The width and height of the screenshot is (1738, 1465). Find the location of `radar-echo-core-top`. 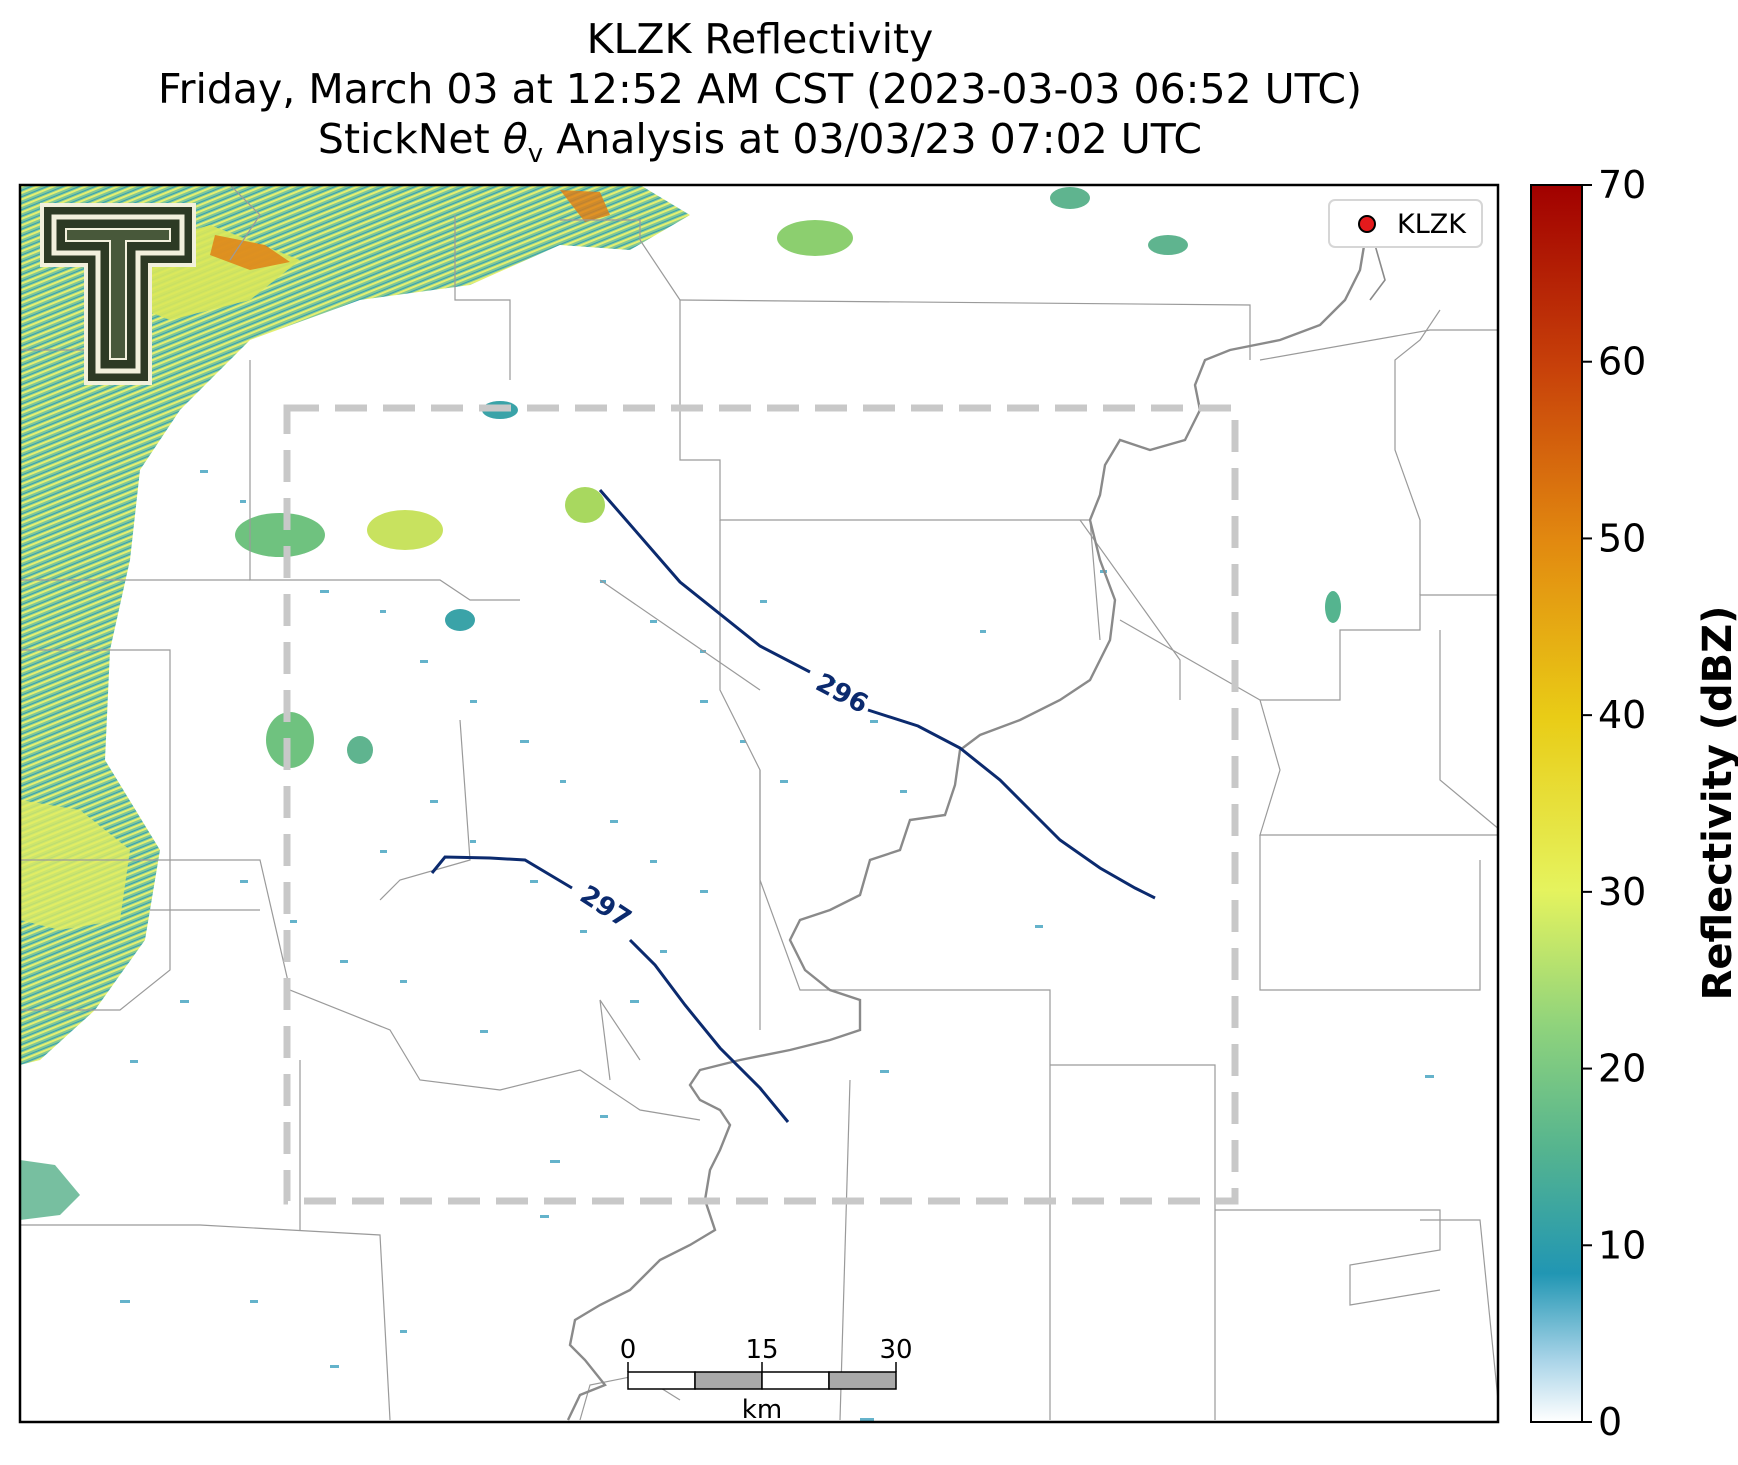

radar-echo-core-top is located at coordinates (585, 206).